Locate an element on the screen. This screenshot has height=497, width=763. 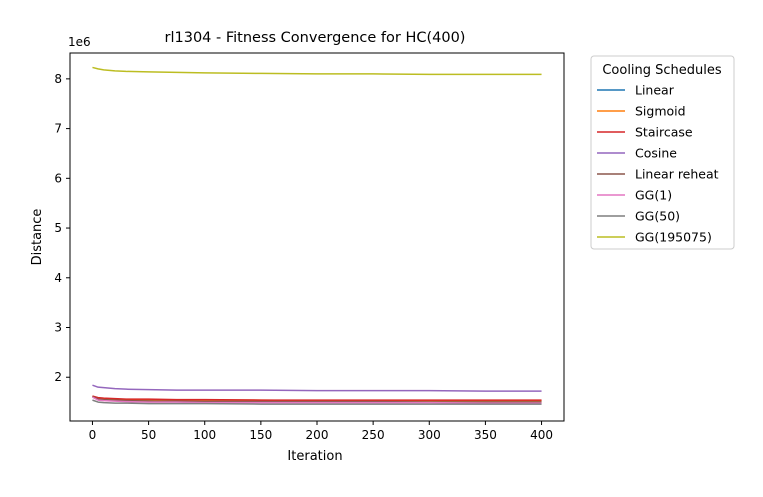
y-tick-label: 2 is located at coordinates (58, 377).